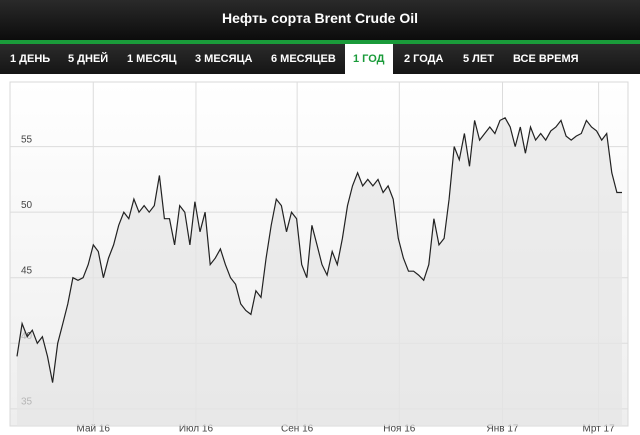 The image size is (640, 435). Describe the element at coordinates (27, 205) in the screenshot. I see `y-tick-label: 50` at that location.